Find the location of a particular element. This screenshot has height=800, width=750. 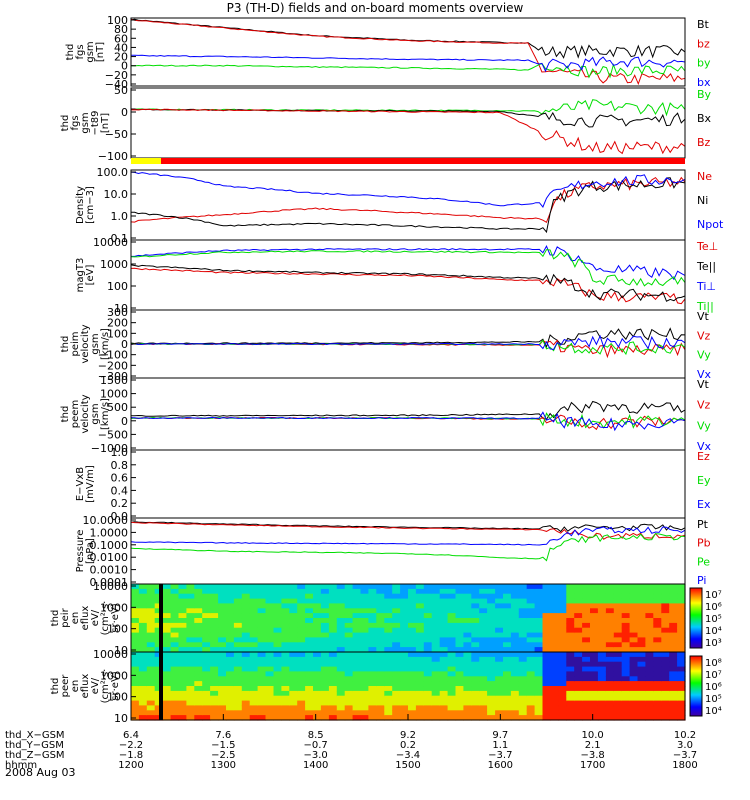

ele_spec-colorbar-label: 10⁵ is located at coordinates (713, 699).